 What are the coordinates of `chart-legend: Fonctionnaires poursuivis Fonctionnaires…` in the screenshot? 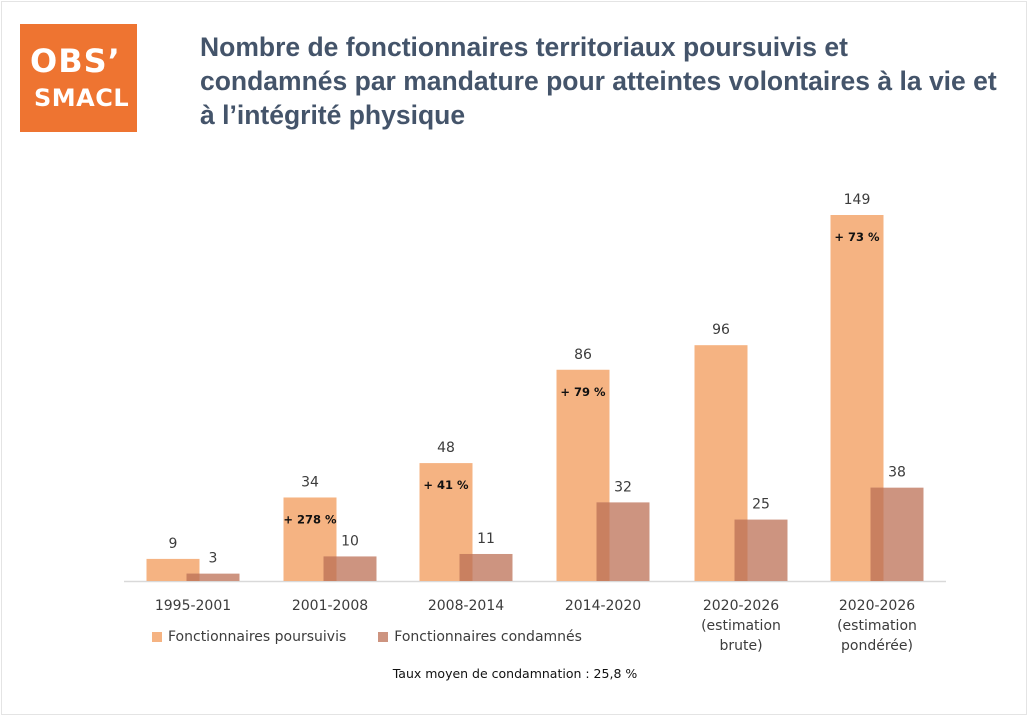 It's located at (383, 637).